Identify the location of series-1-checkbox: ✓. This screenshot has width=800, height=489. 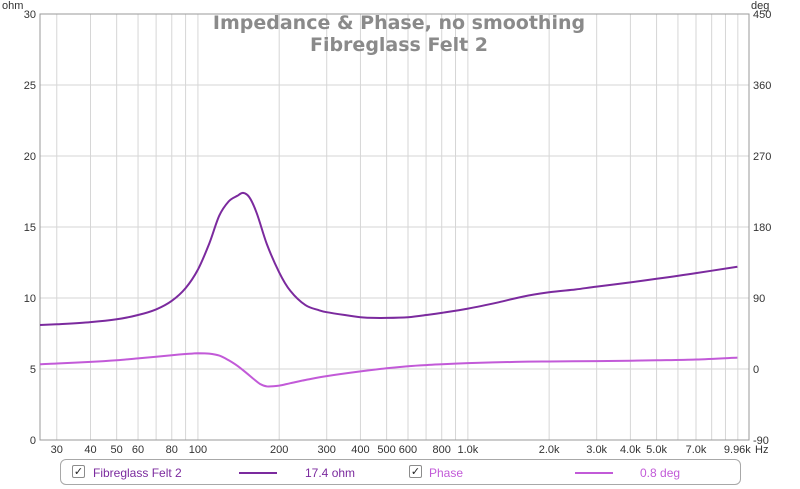
(78, 471).